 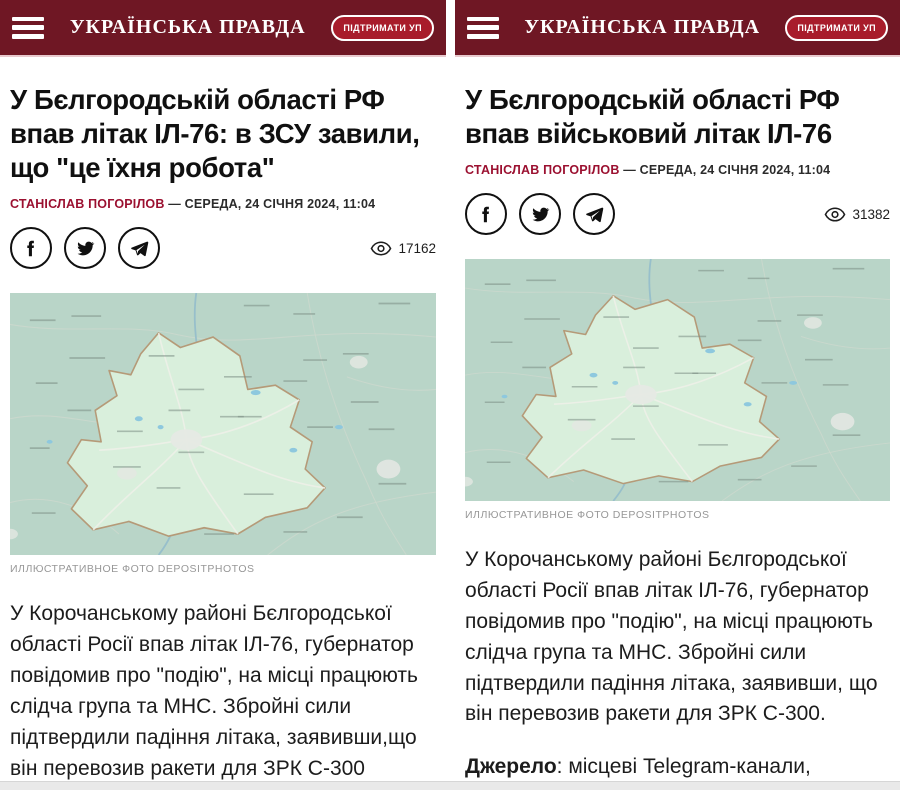 What do you see at coordinates (871, 214) in the screenshot?
I see `views-count: 31382` at bounding box center [871, 214].